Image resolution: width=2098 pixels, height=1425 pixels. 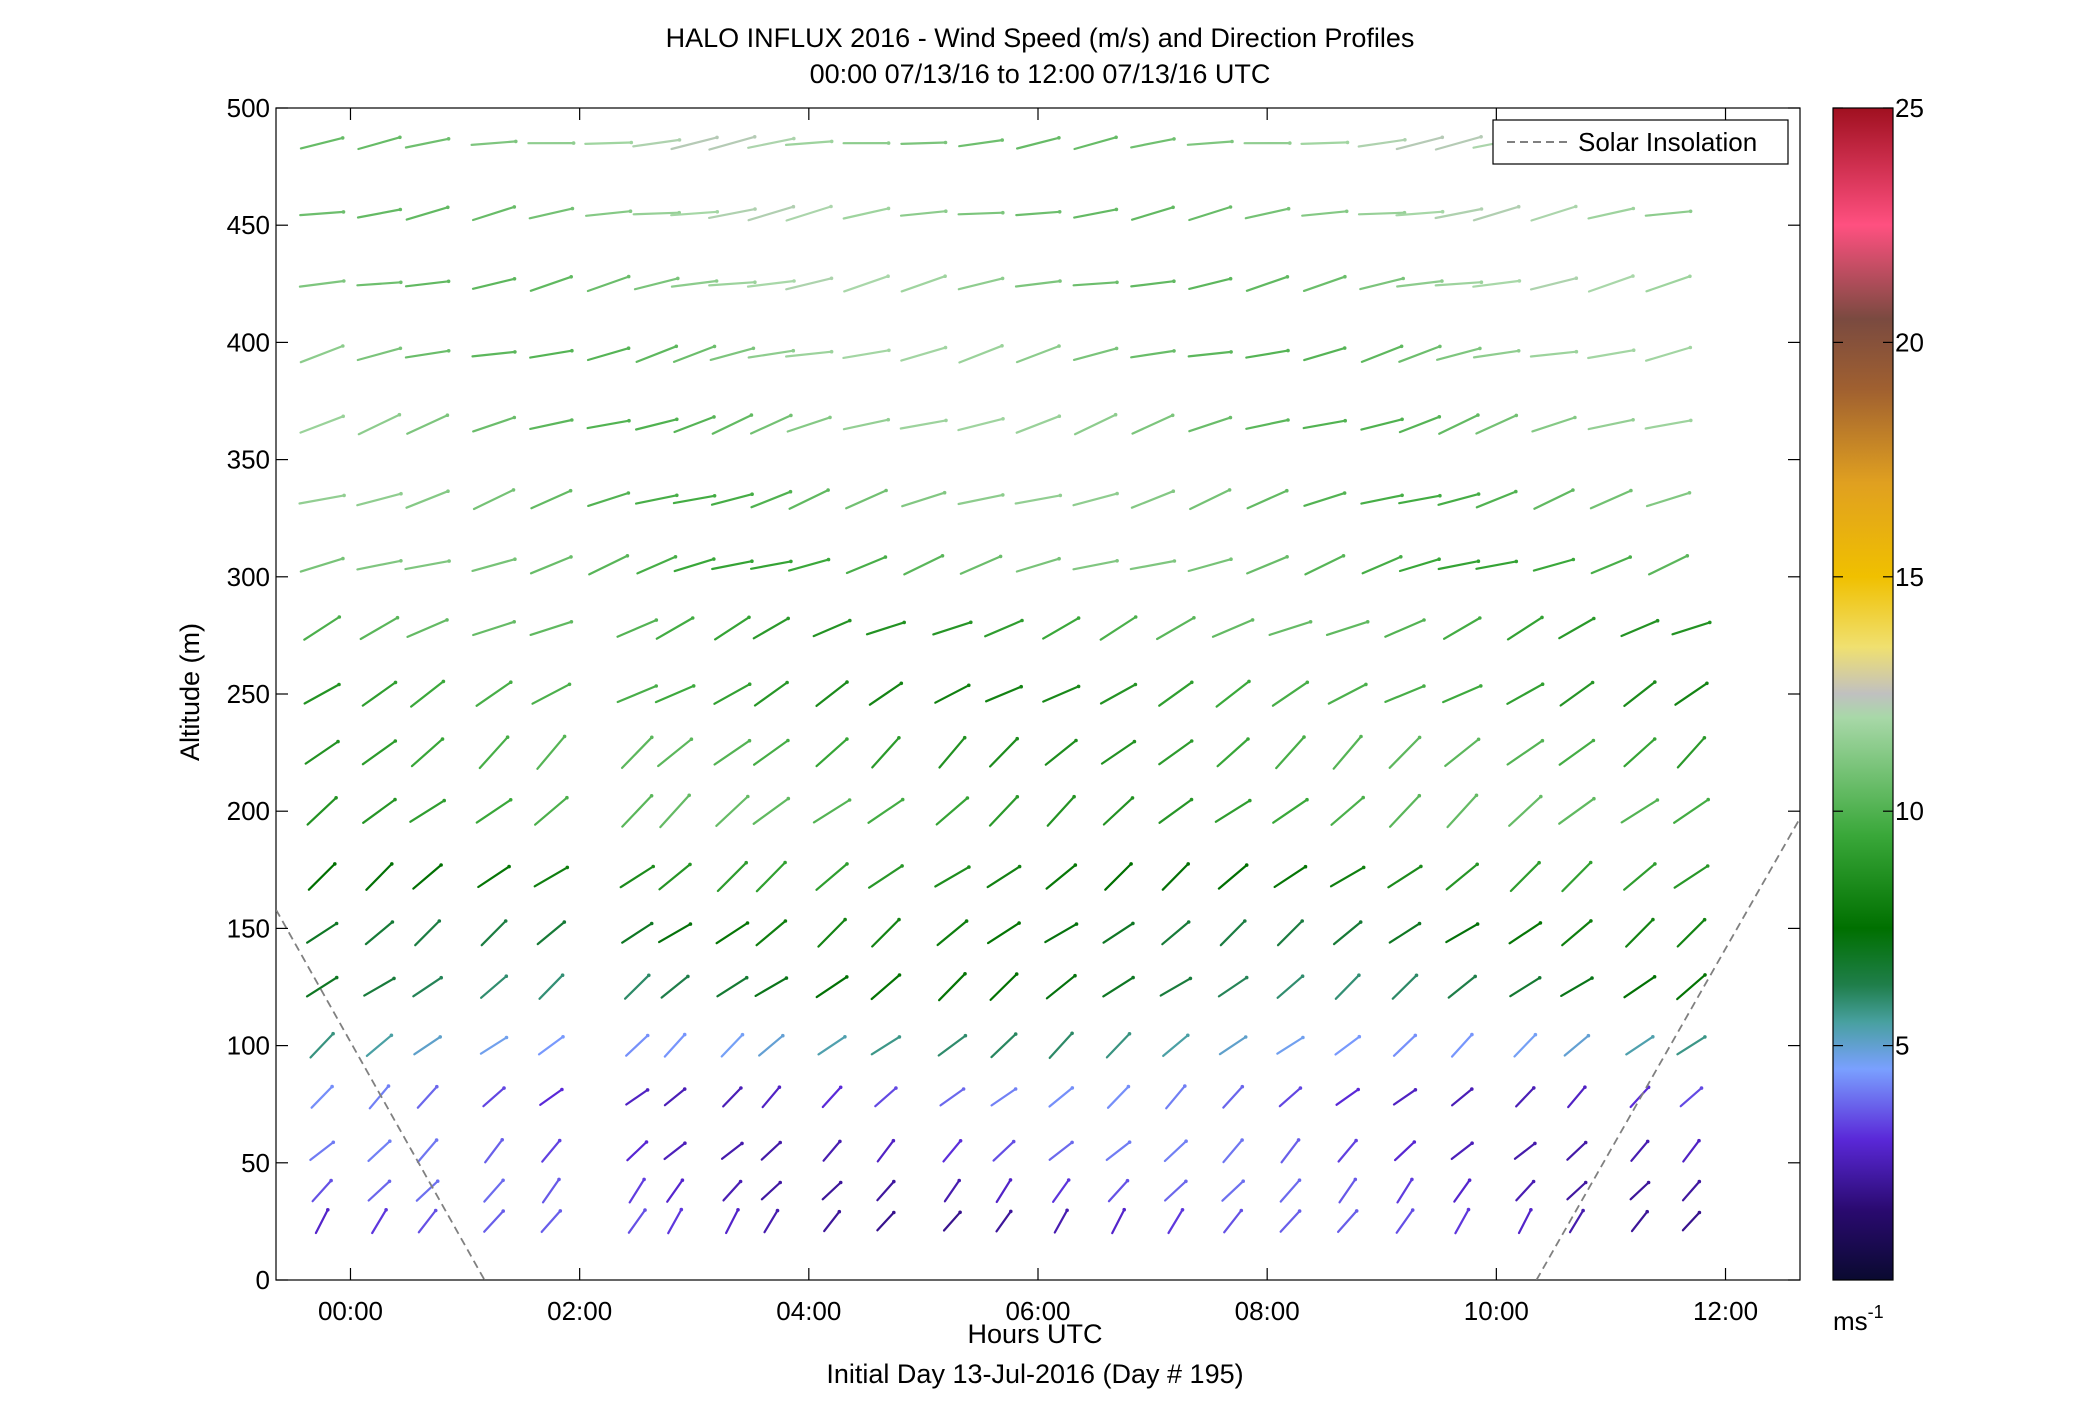 I want to click on y-tick-label: 350, so click(x=248, y=460).